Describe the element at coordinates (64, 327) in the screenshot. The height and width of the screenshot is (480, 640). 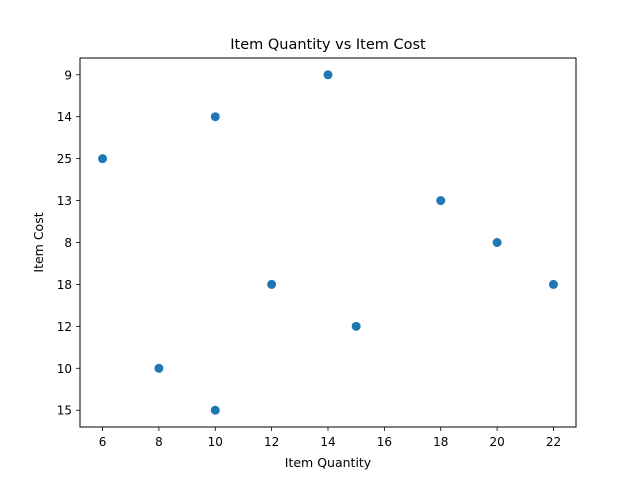
I see `y-tick-label: 12` at that location.